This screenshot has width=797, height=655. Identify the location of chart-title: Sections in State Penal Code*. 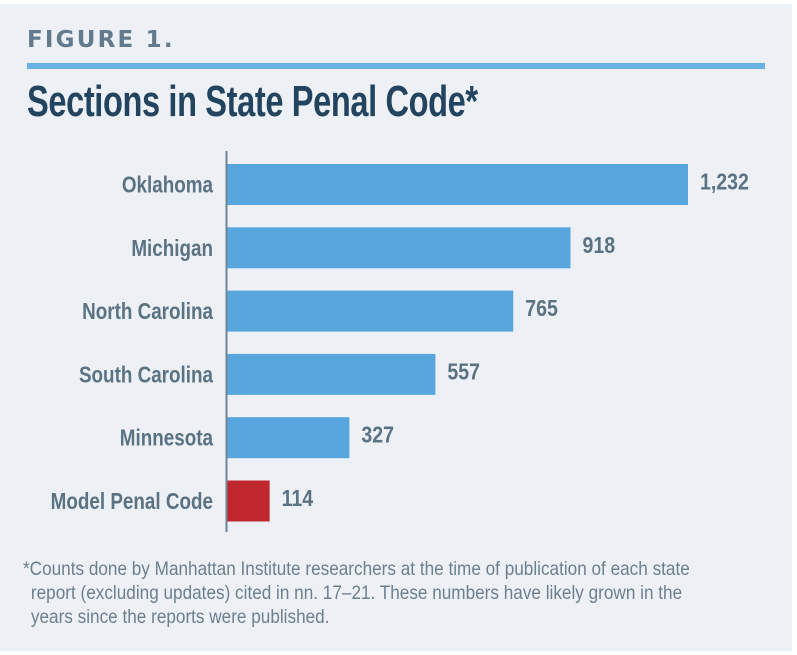
(252, 101).